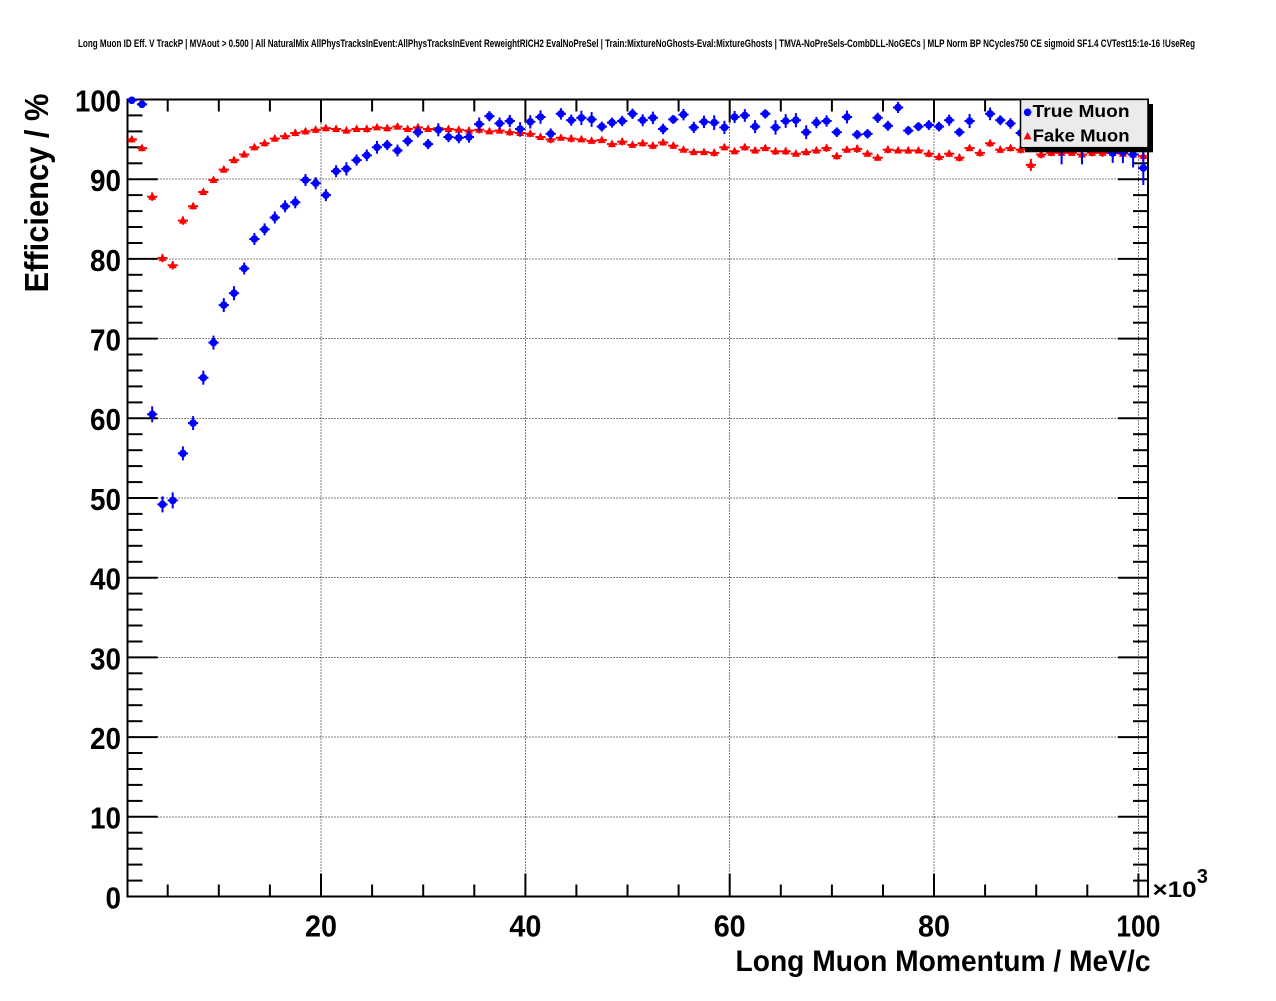  What do you see at coordinates (1081, 111) in the screenshot?
I see `svg-text: True Muon` at bounding box center [1081, 111].